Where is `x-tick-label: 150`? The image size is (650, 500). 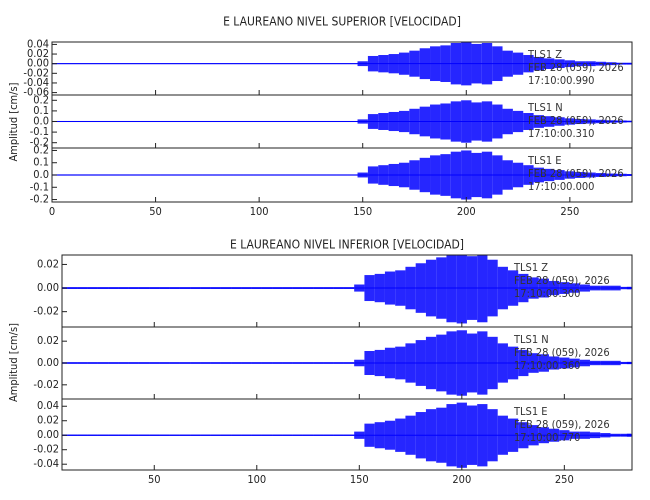
x-tick-label: 150 is located at coordinates (362, 211).